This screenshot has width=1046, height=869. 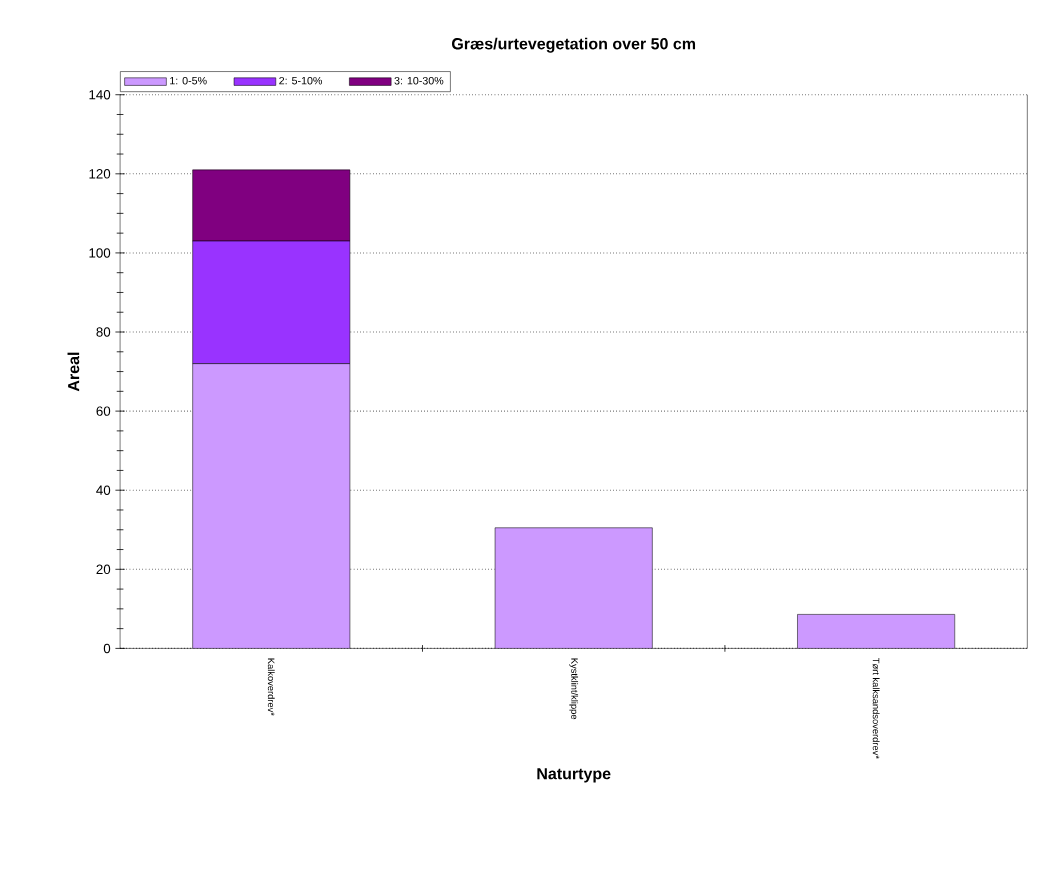 What do you see at coordinates (271, 687) in the screenshot?
I see `x-tick-label: Kalkoverdrev*` at bounding box center [271, 687].